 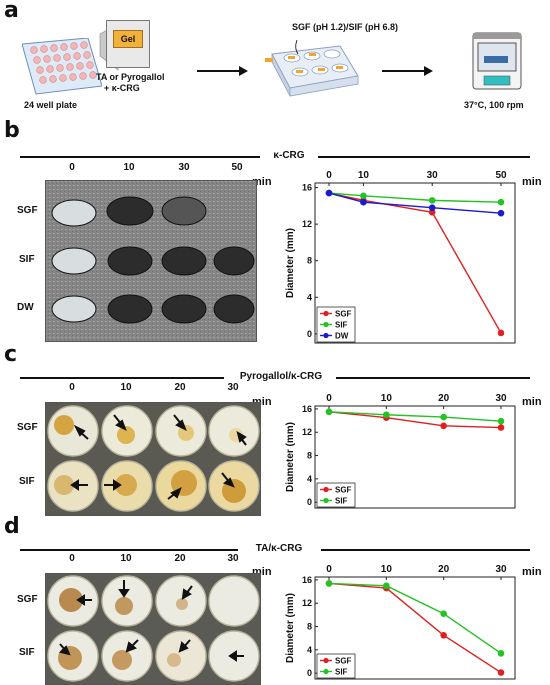 I want to click on incubator-illustration, so click(x=497, y=61).